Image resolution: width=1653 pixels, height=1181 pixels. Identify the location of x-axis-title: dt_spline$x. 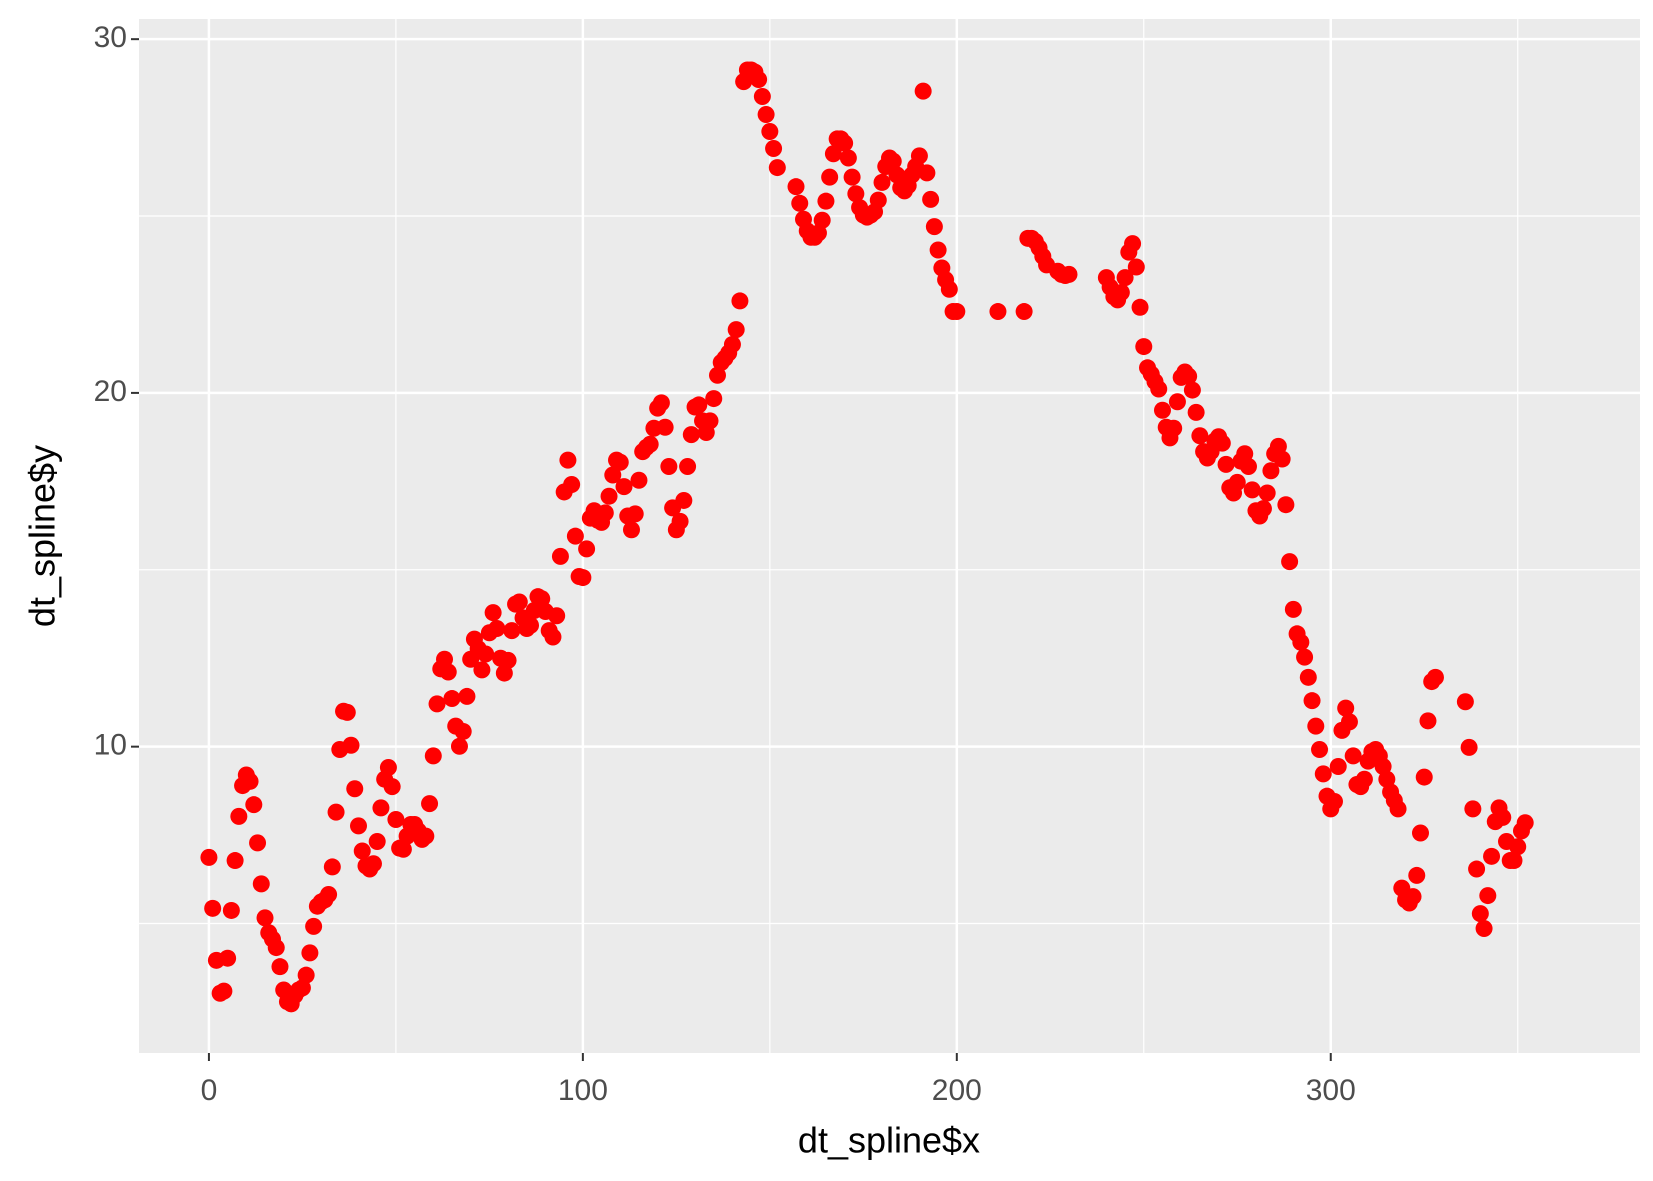
(889, 1140).